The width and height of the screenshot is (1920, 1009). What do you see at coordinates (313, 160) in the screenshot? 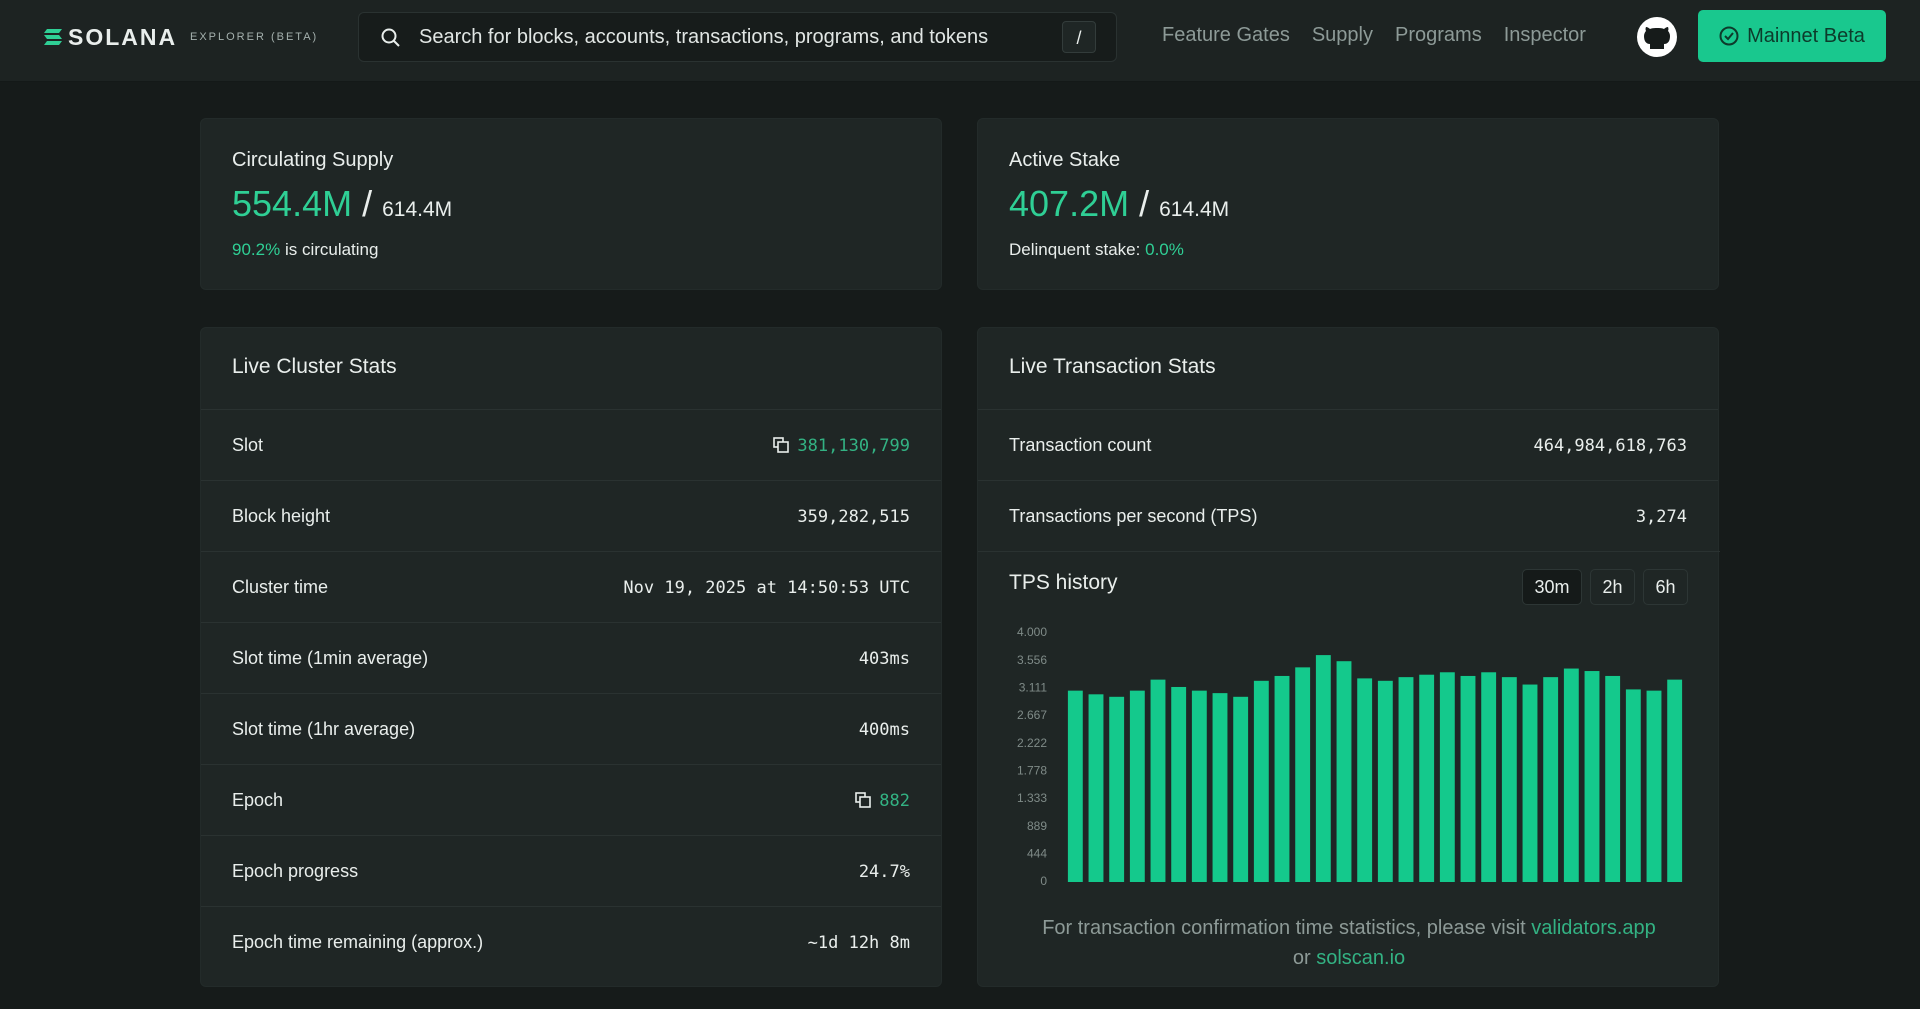
I see `card-title: Circulating Supply` at bounding box center [313, 160].